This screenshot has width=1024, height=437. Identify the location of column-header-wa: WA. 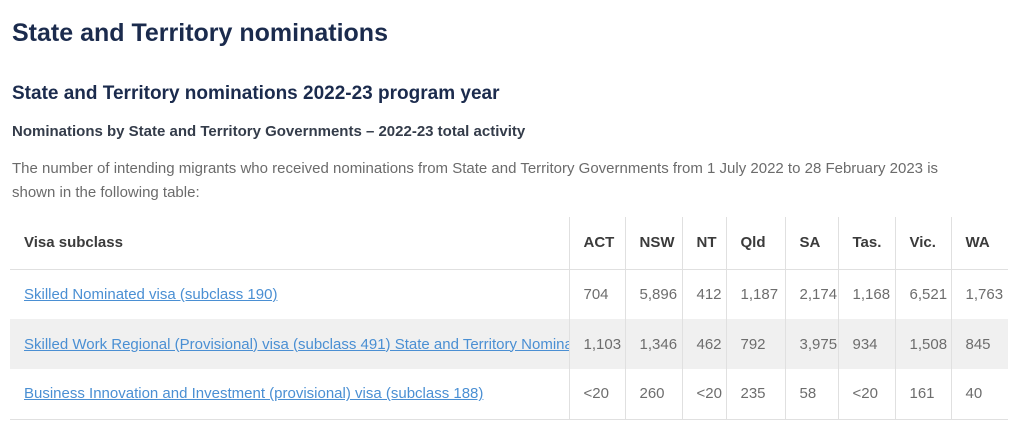
(979, 243).